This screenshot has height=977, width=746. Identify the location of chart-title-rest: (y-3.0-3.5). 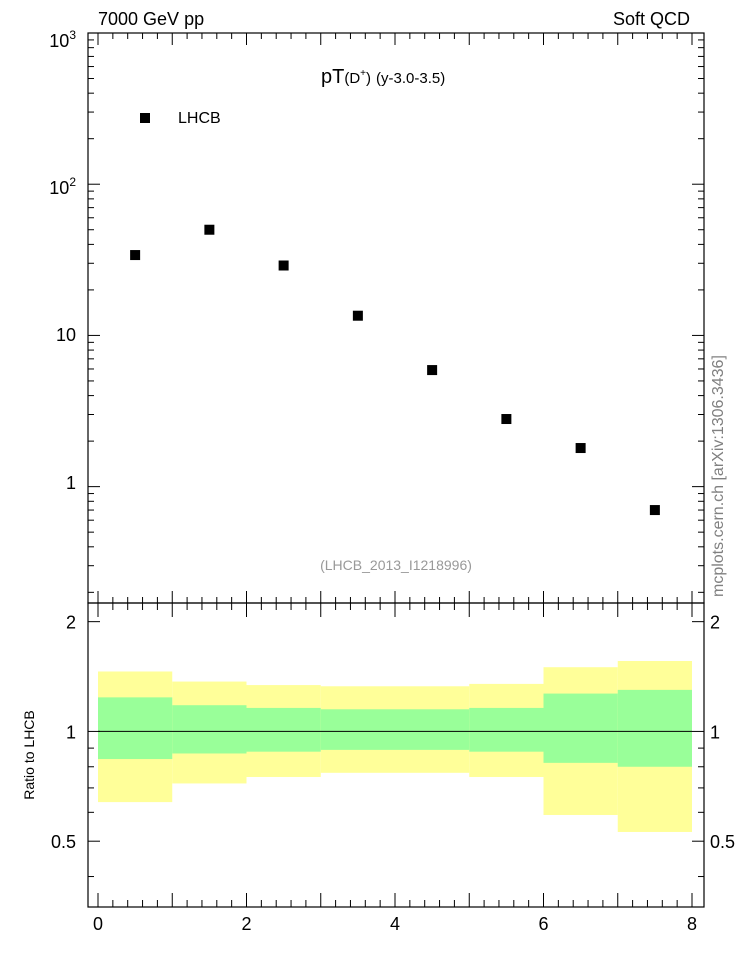
(410, 78).